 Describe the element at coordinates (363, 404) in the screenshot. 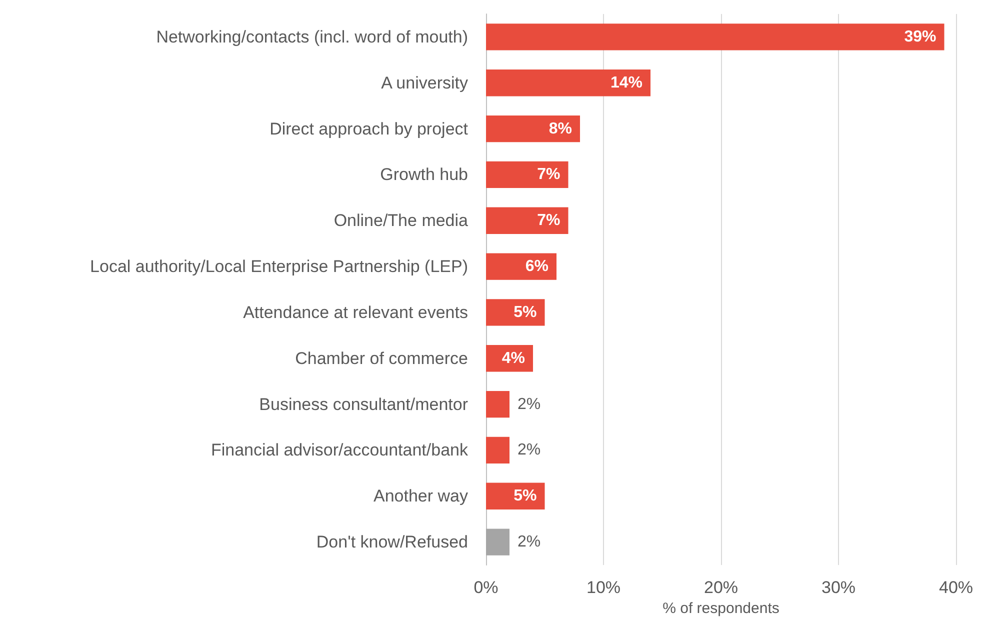

I see `y-tick-label: Business consultant/mentor` at that location.